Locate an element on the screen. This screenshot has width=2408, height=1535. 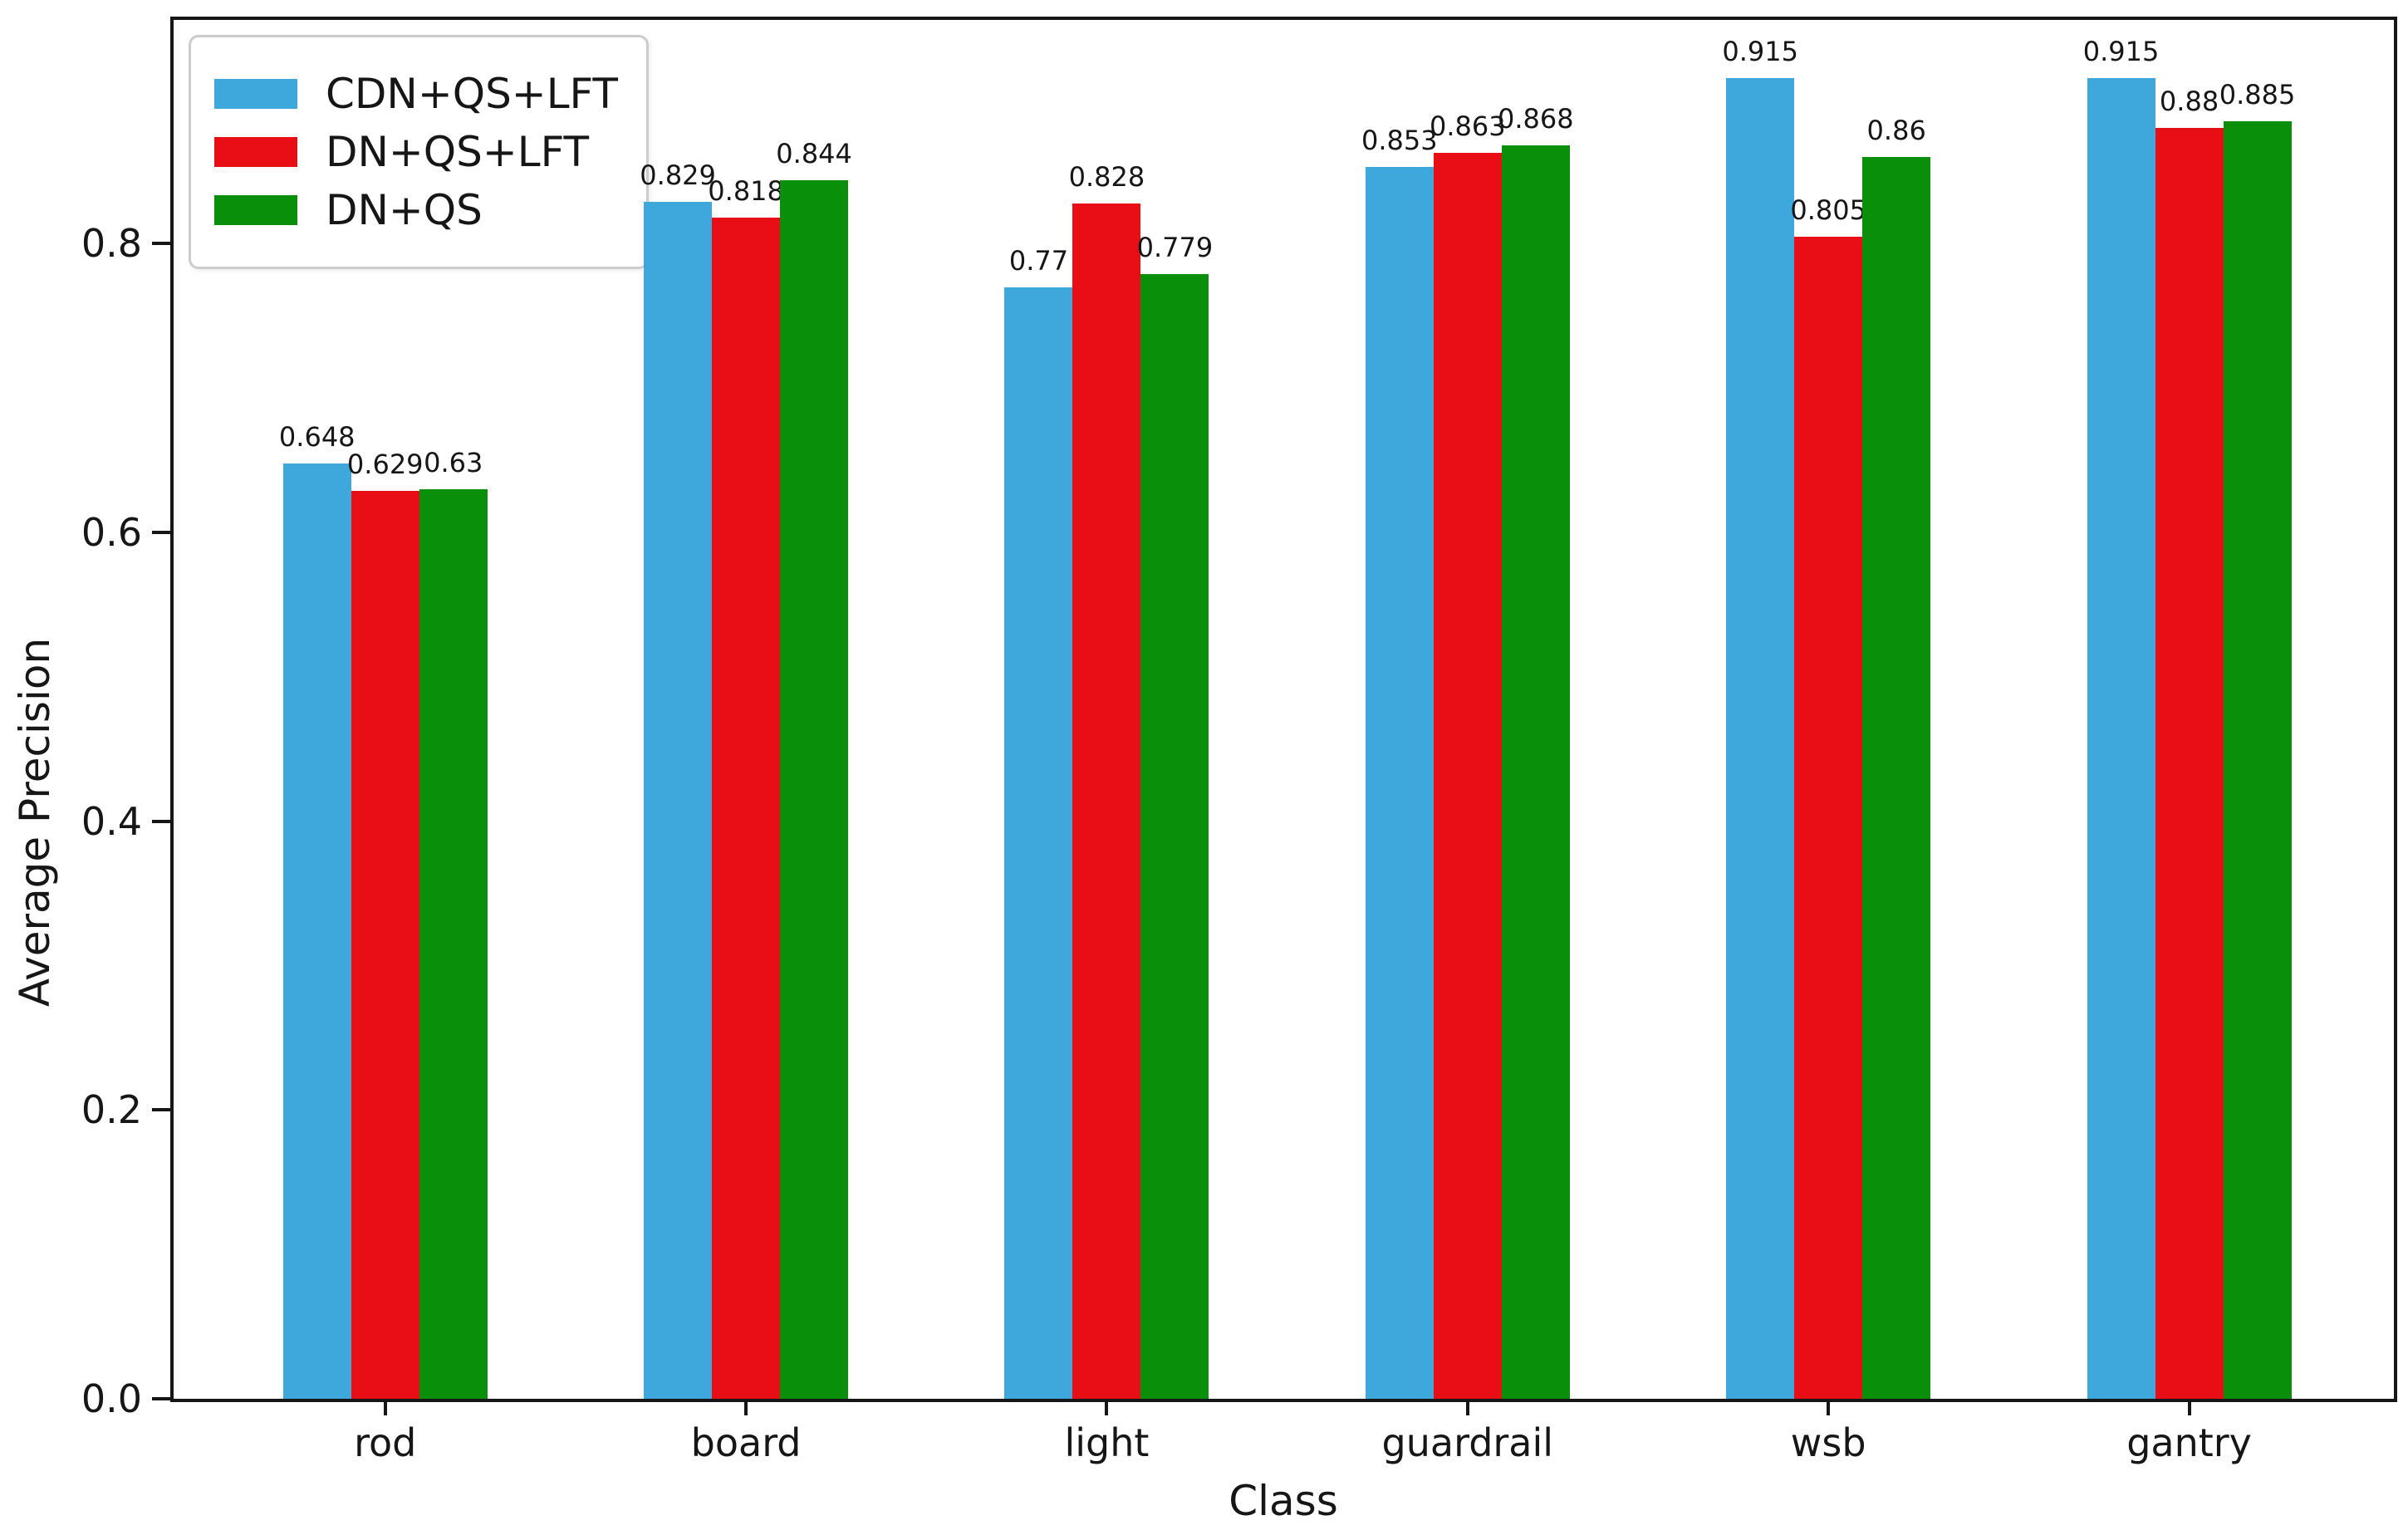
bar-board-green is located at coordinates (814, 789).